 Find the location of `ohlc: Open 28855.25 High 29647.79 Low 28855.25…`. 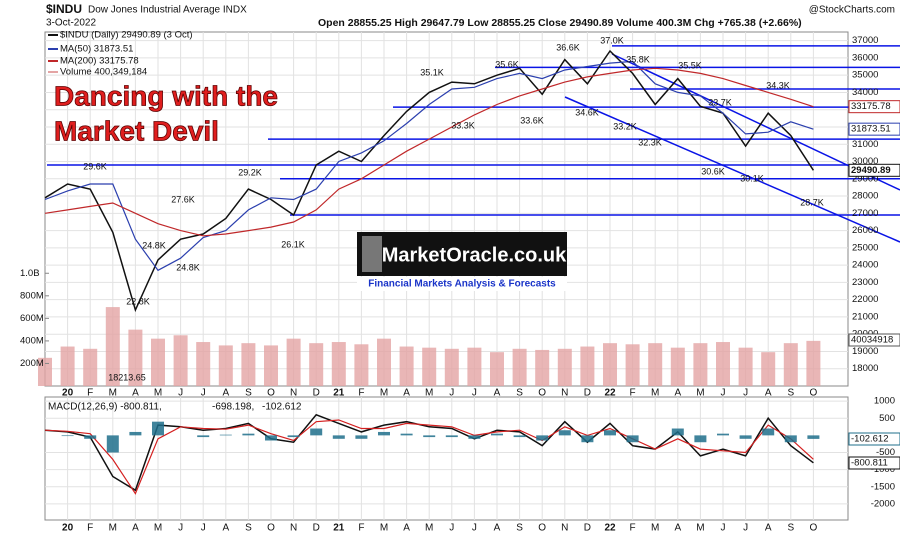

ohlc: Open 28855.25 High 29647.79 Low 28855.25… is located at coordinates (560, 23).